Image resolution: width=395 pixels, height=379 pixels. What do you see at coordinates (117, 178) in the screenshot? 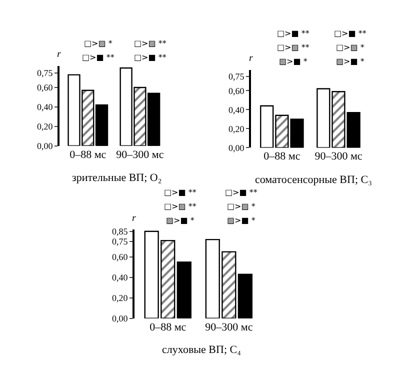
I see `x-axis-title: зрительные ВП; O₂` at bounding box center [117, 178].